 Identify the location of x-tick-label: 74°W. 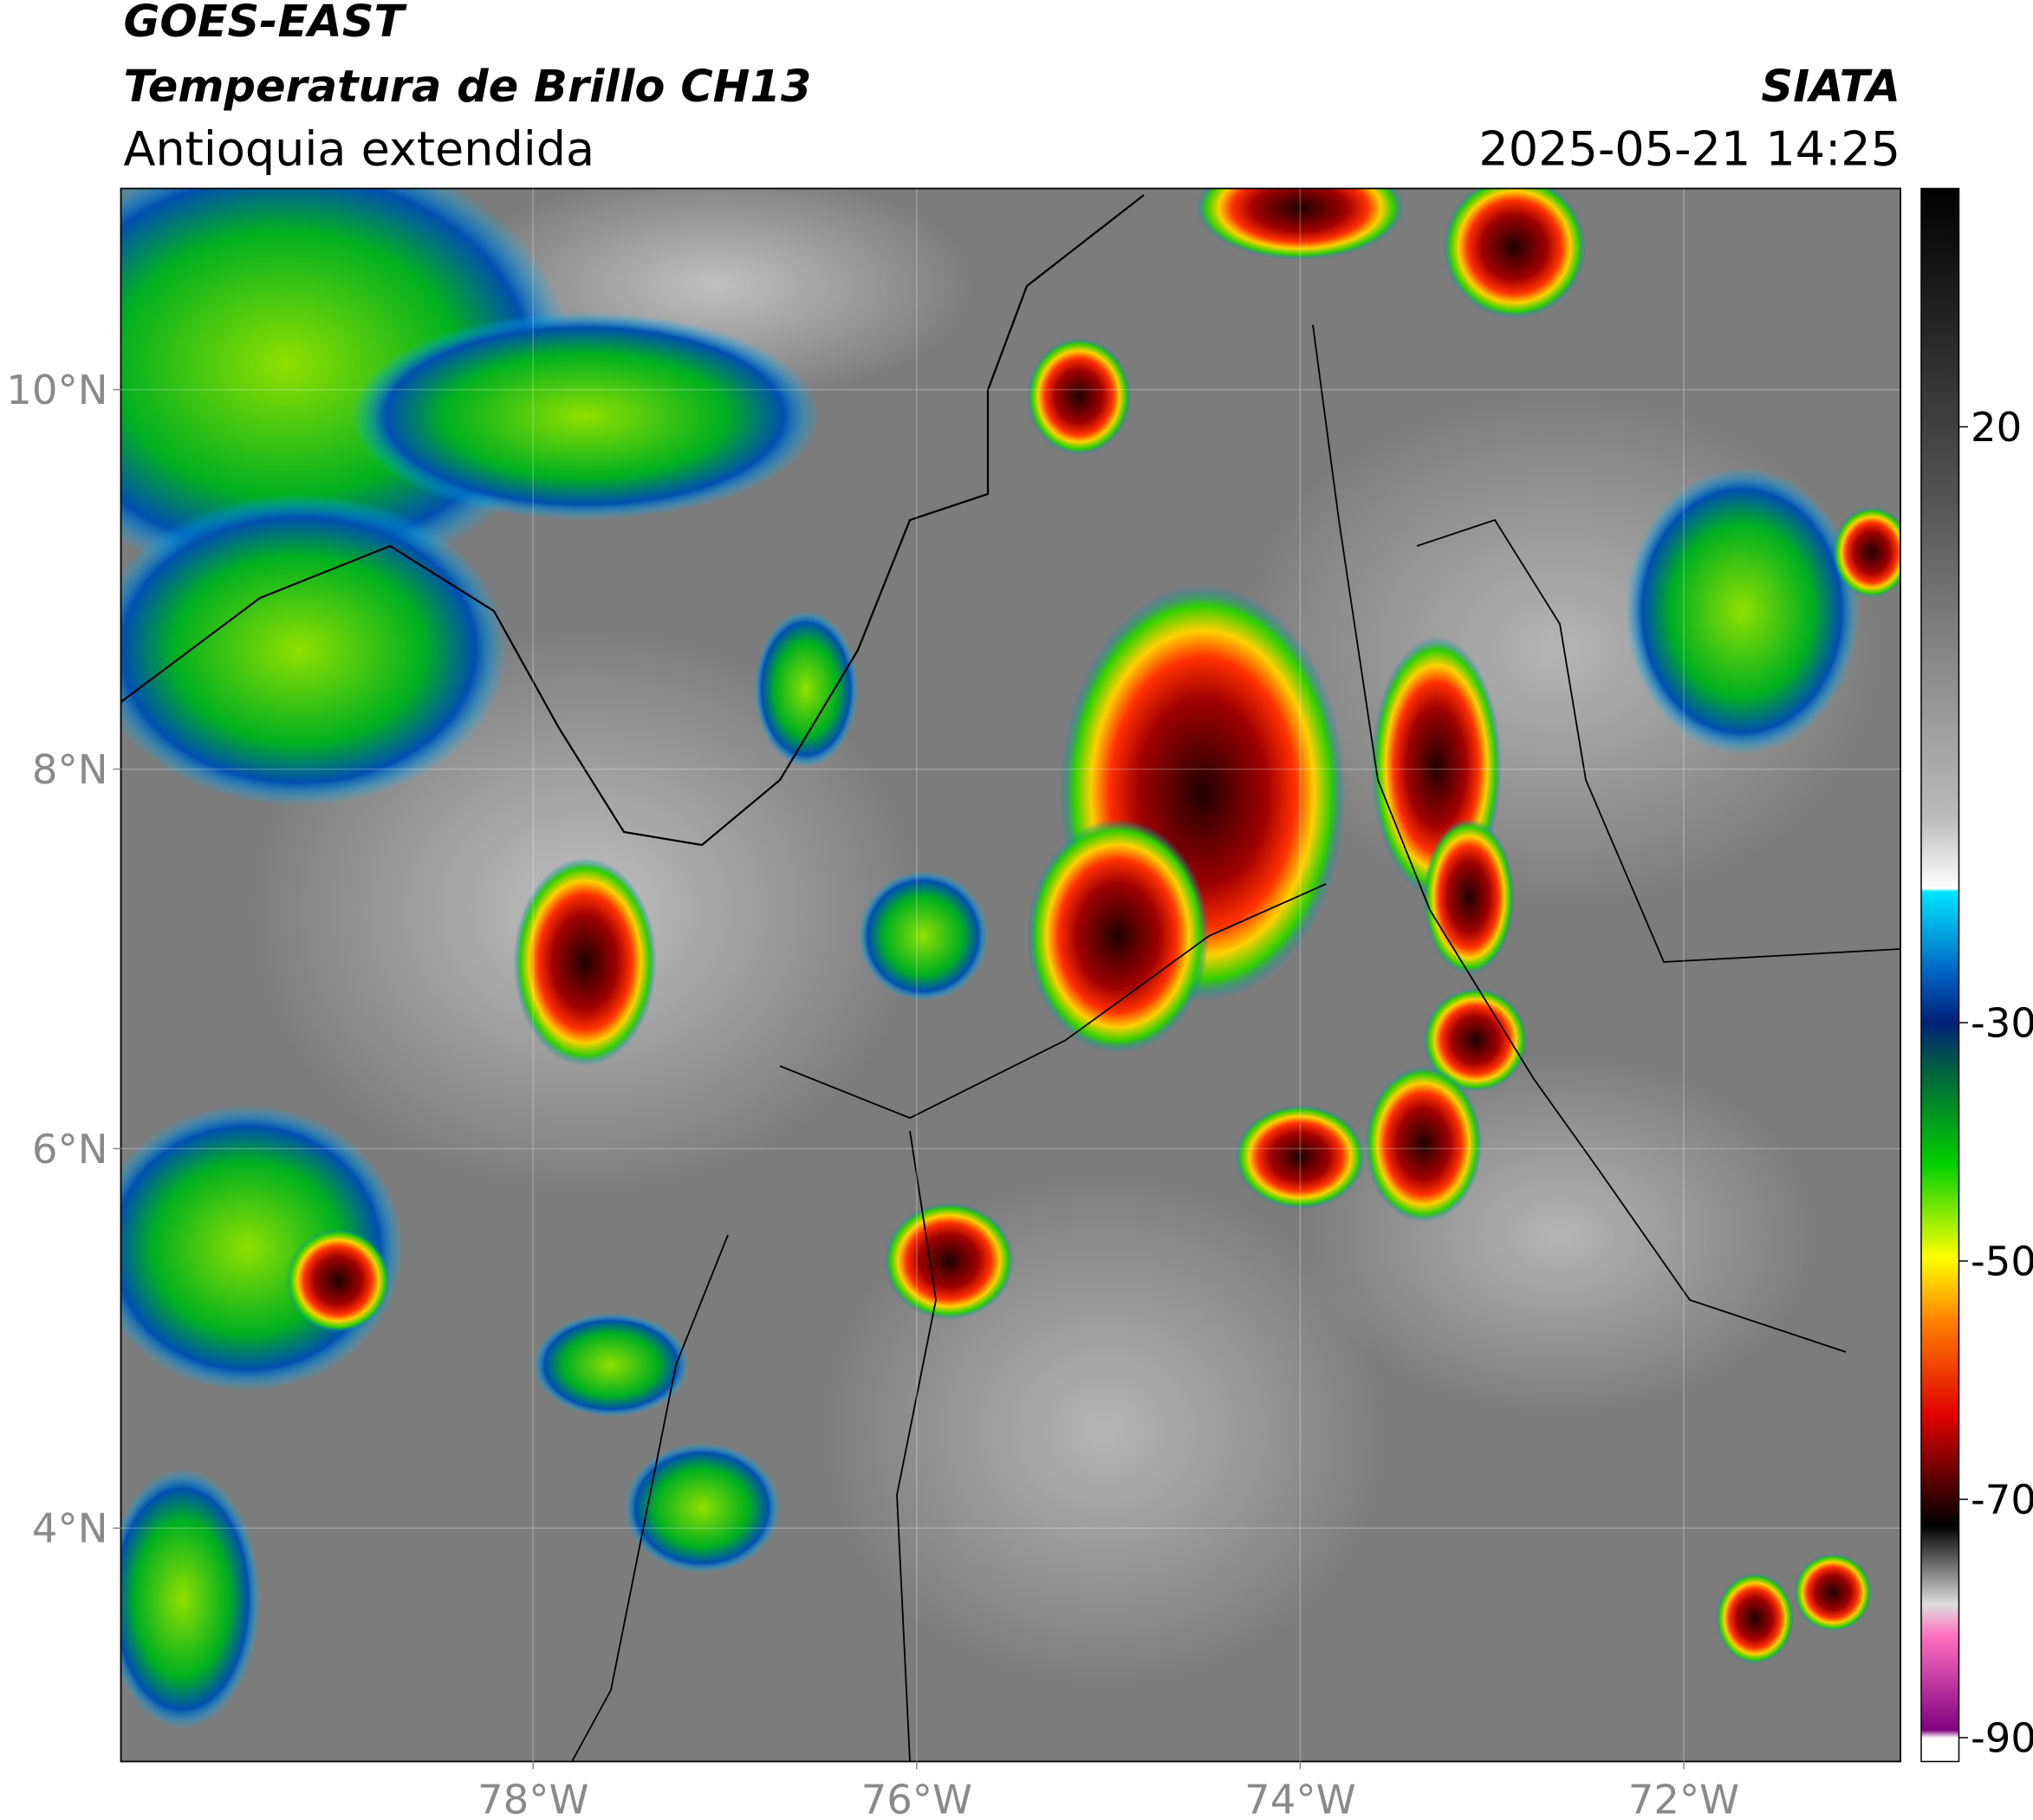
(1299, 1798).